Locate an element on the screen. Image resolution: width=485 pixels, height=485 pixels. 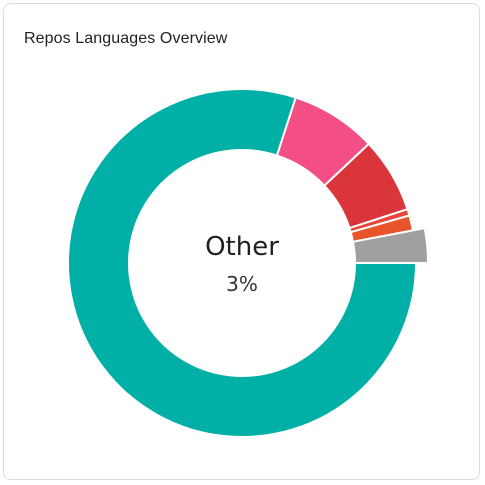
center-label: Other is located at coordinates (242, 247).